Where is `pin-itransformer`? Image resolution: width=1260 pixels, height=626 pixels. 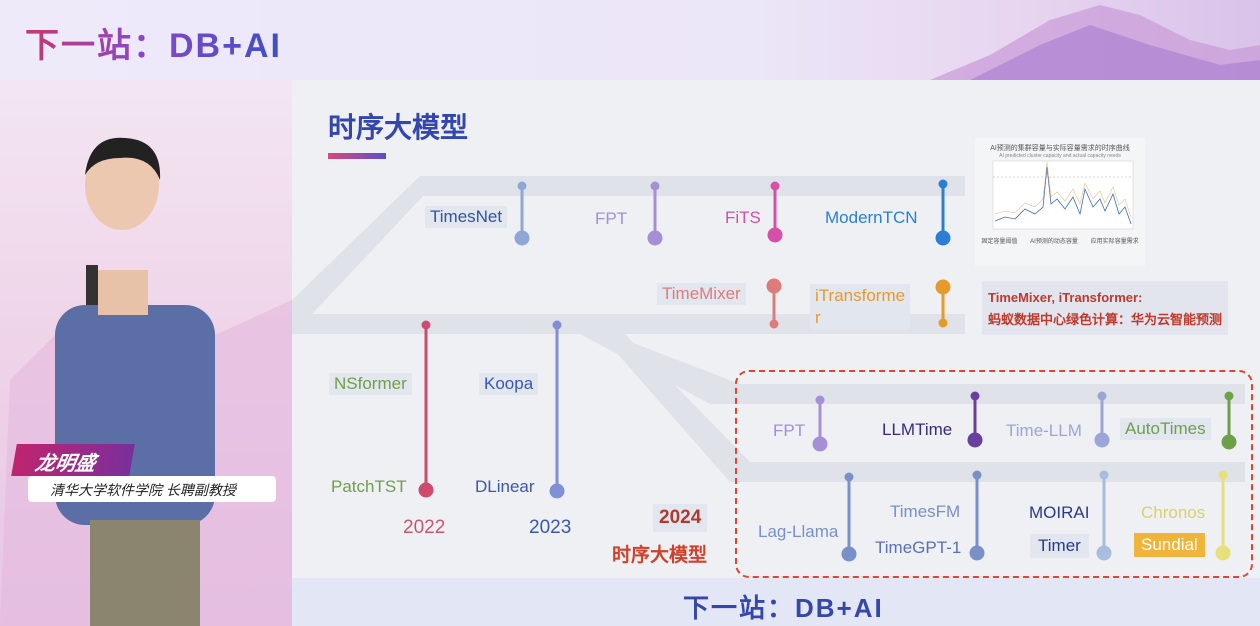 pin-itransformer is located at coordinates (943, 303).